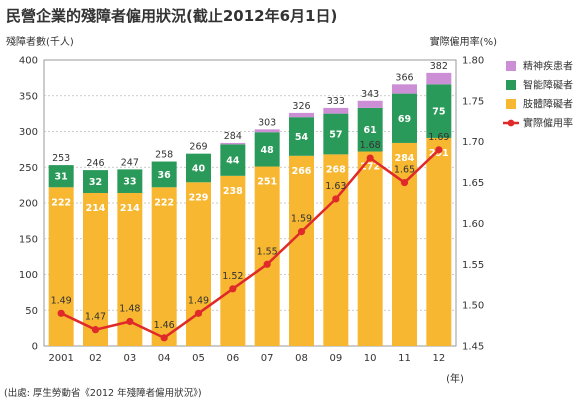 The image size is (584, 400). What do you see at coordinates (335, 358) in the screenshot?
I see `x-tick-label: 09` at bounding box center [335, 358].